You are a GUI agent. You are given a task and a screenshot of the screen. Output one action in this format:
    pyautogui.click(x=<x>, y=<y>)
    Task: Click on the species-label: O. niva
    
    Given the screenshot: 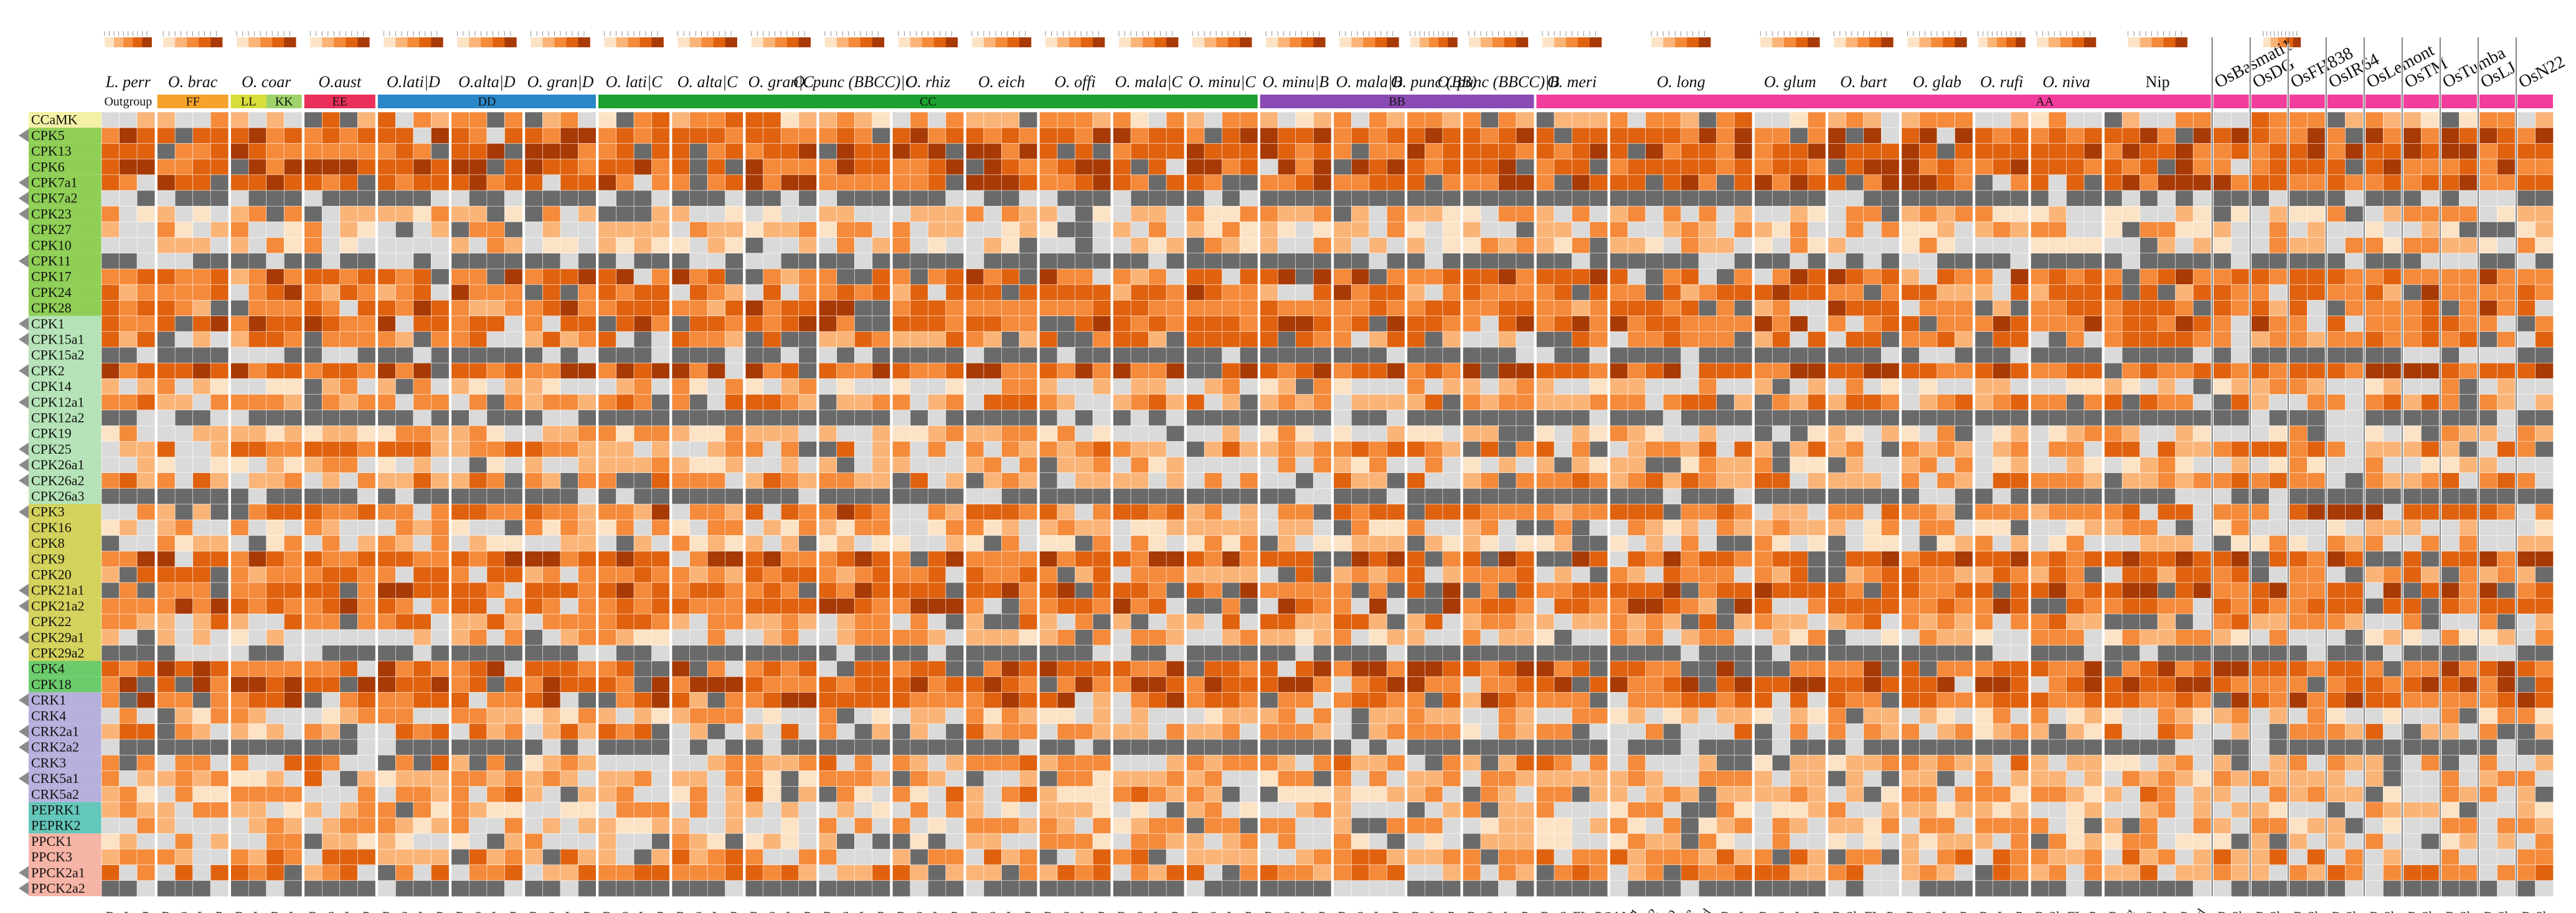 What is the action you would take?
    pyautogui.click(x=2066, y=82)
    